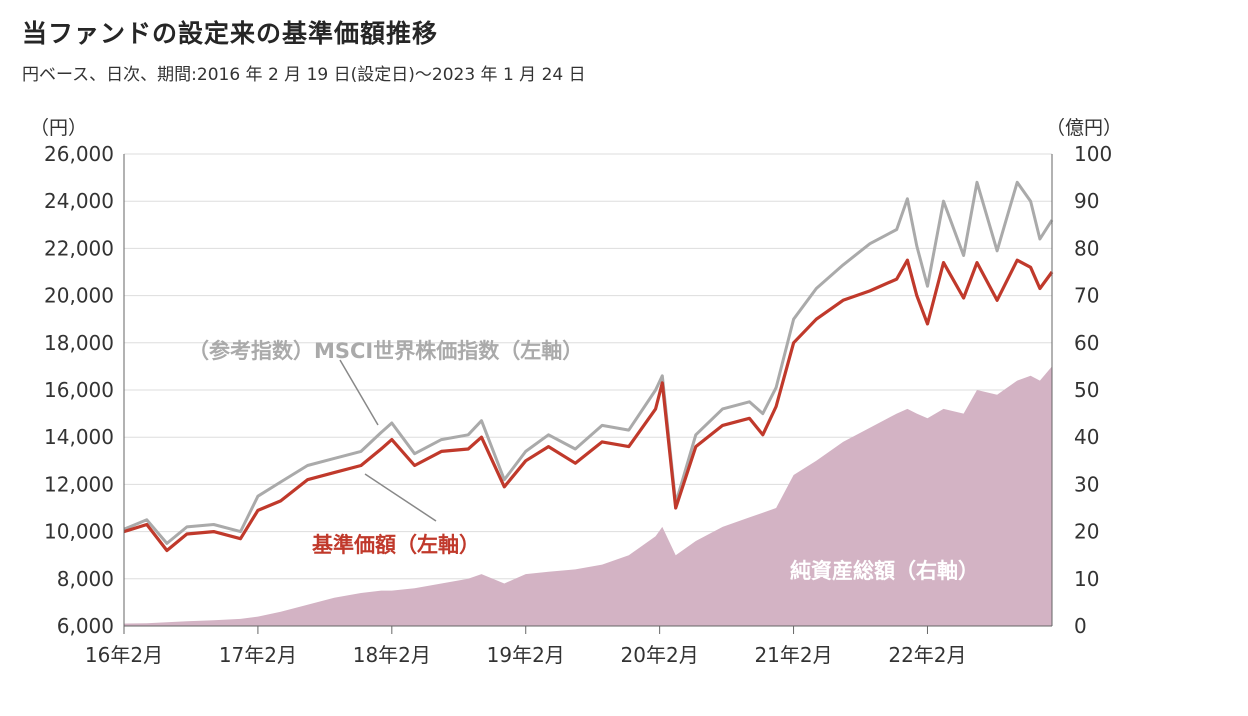  What do you see at coordinates (400, 497) in the screenshot?
I see `nav-leader-line` at bounding box center [400, 497].